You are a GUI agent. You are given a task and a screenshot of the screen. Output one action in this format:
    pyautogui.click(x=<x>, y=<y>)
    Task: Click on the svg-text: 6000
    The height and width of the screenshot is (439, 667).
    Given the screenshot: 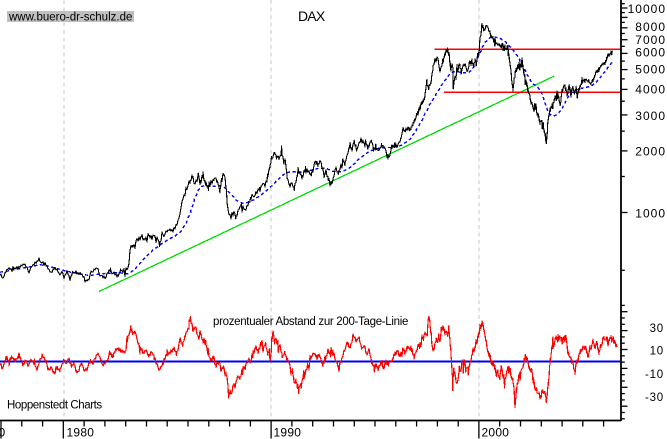 What is the action you would take?
    pyautogui.click(x=650, y=53)
    